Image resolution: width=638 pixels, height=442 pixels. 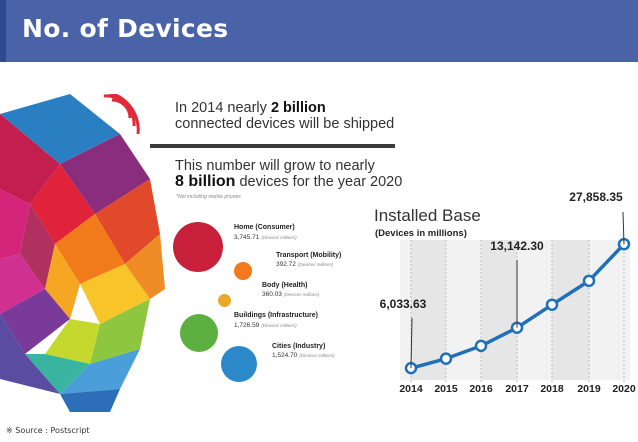 What do you see at coordinates (198, 247) in the screenshot?
I see `home-bubble` at bounding box center [198, 247].